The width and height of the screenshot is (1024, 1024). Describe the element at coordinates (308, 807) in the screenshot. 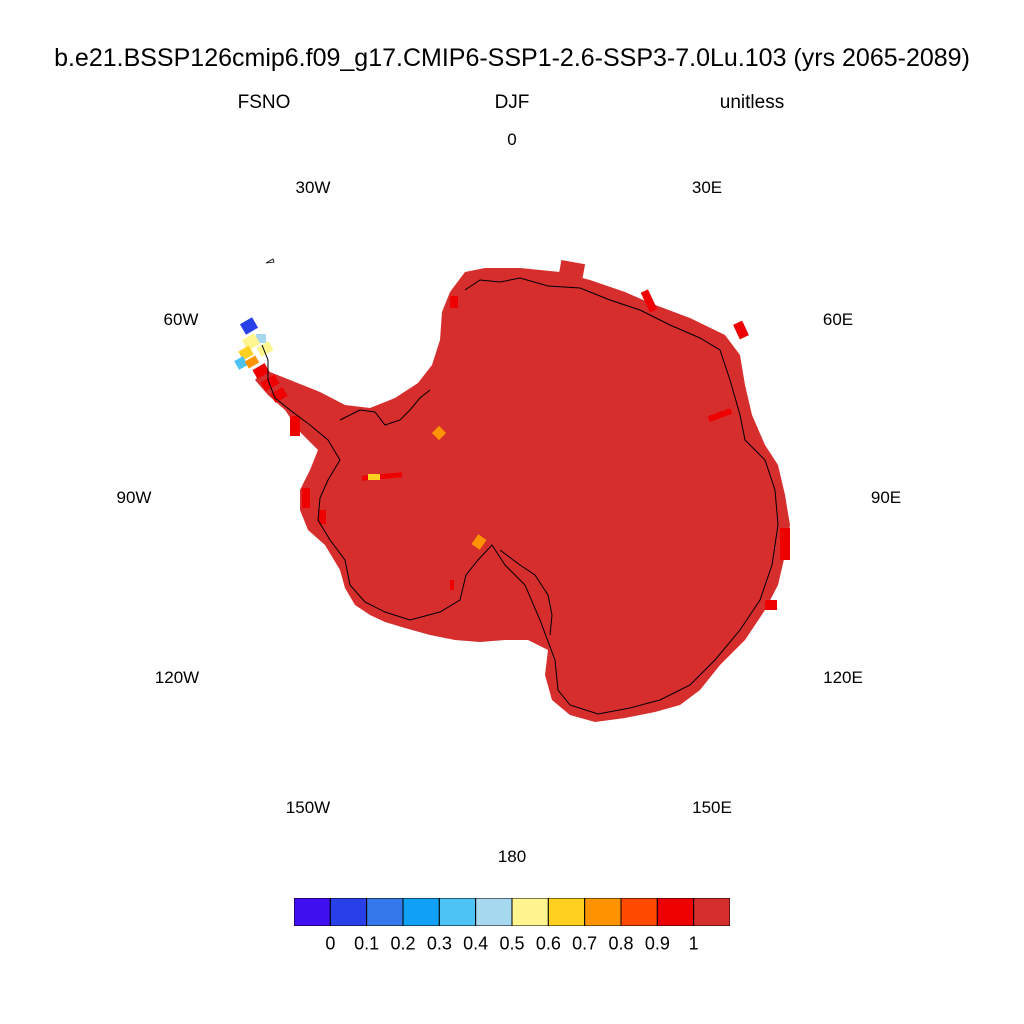

I see `longitude-label: 150W` at that location.